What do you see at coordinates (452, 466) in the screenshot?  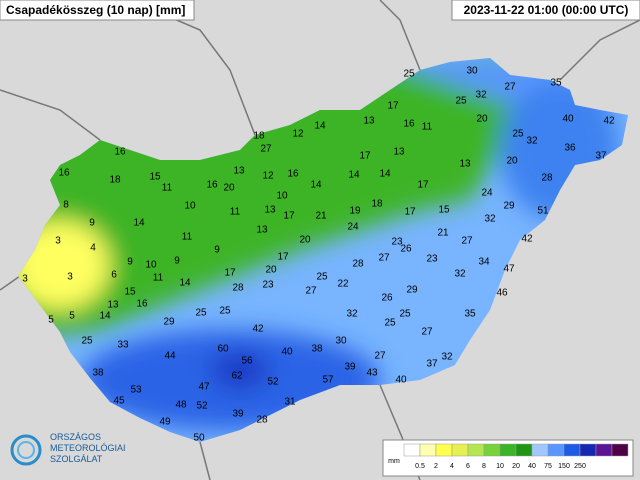 I see `legend-tick: 4` at bounding box center [452, 466].